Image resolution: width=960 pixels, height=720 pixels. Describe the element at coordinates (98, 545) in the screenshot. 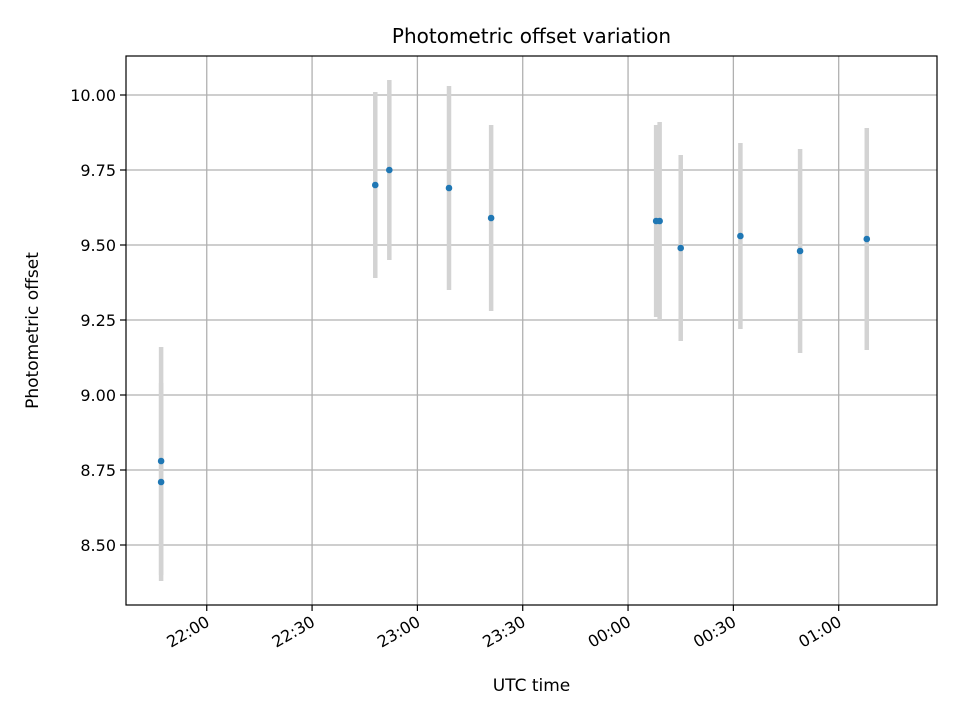

I see `y-tick-label: 8.50` at that location.